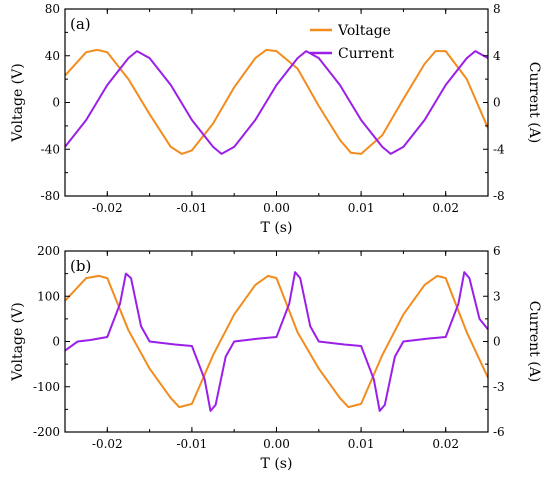  Describe the element at coordinates (46, 387) in the screenshot. I see `y-tick-label: -100` at that location.